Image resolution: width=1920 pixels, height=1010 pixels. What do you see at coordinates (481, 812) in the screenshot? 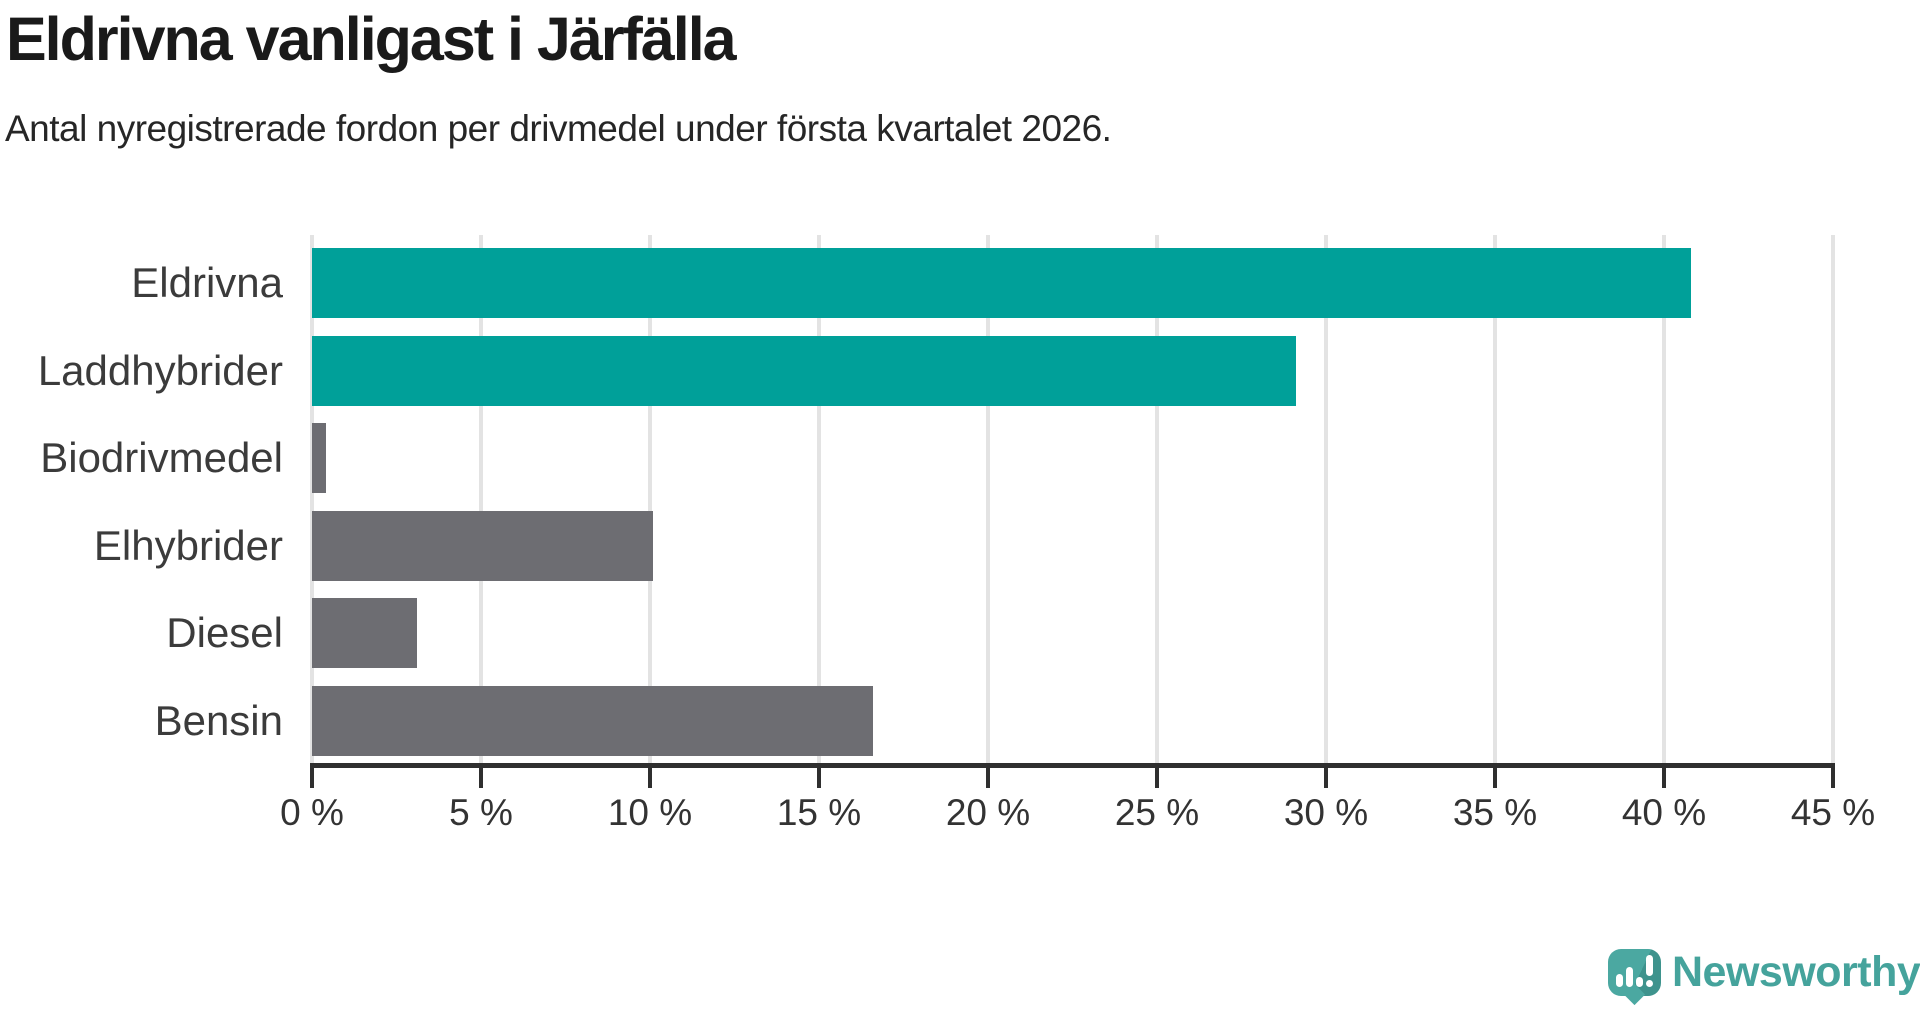
I see `x-axis-tick-label: 5 %` at bounding box center [481, 812].